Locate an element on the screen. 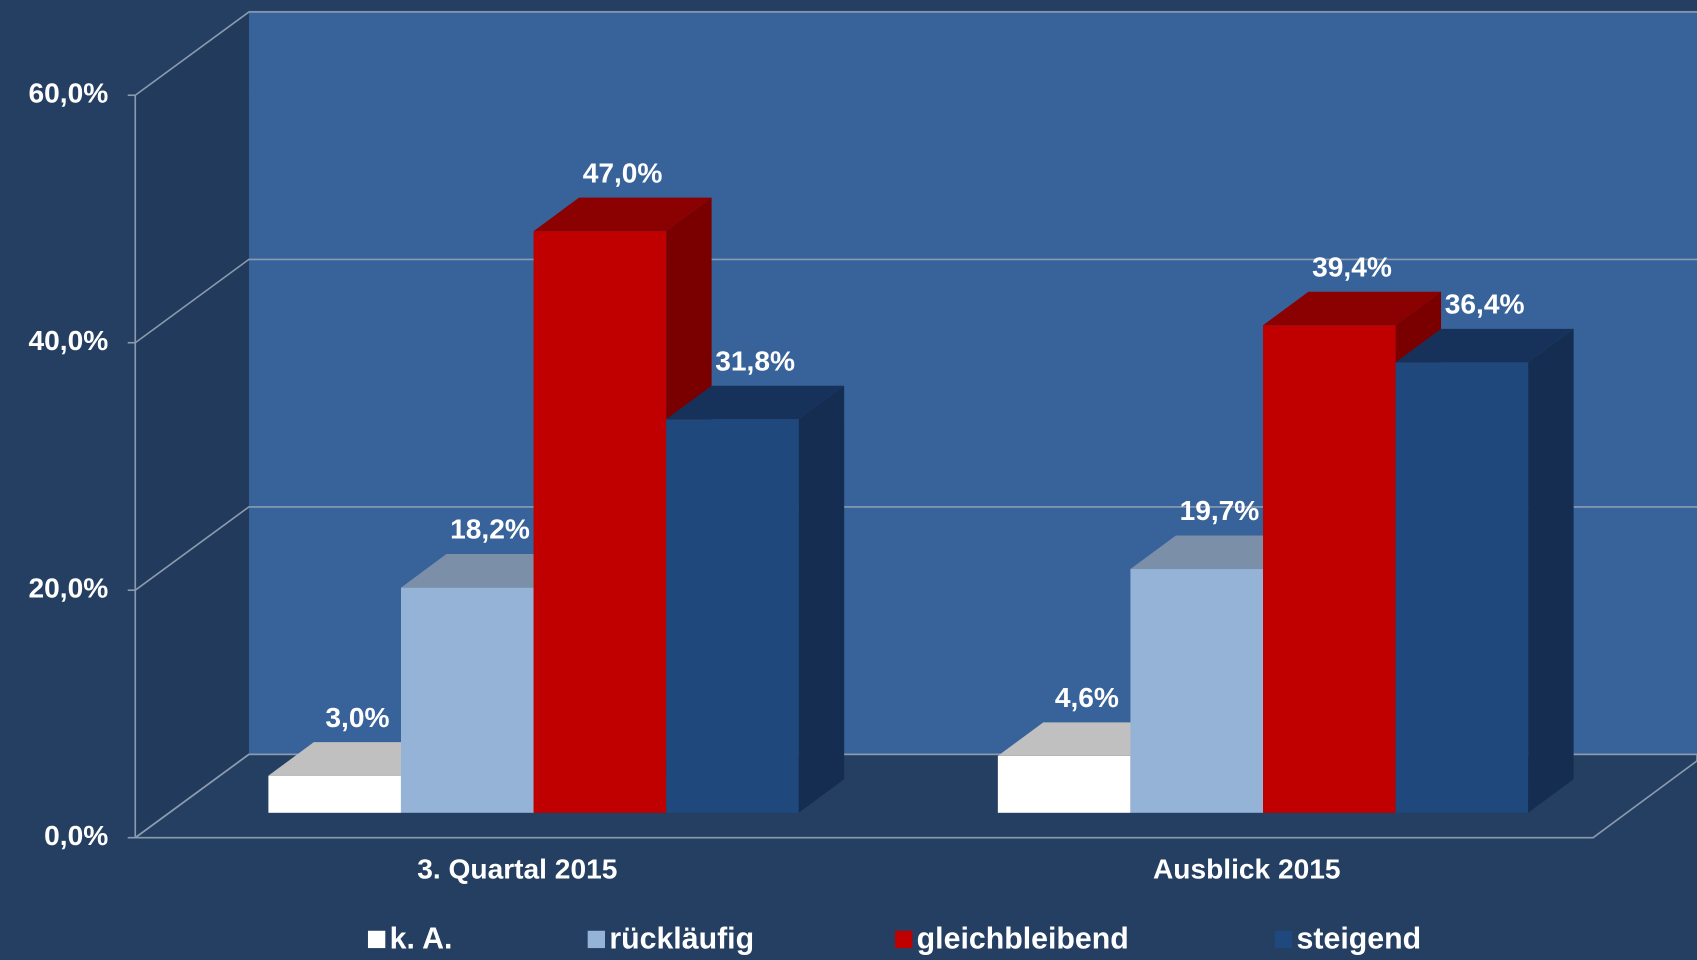  y-tick-label: 20,0% is located at coordinates (68, 588).